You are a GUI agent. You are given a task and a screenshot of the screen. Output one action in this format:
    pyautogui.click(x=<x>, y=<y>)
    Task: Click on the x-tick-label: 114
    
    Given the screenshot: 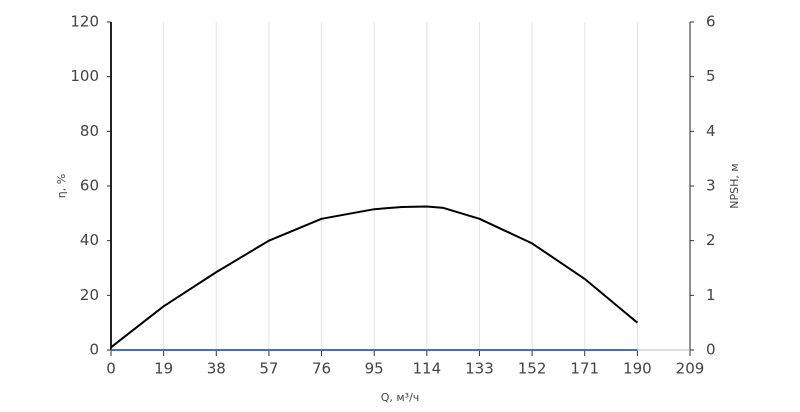 What is the action you would take?
    pyautogui.click(x=426, y=369)
    